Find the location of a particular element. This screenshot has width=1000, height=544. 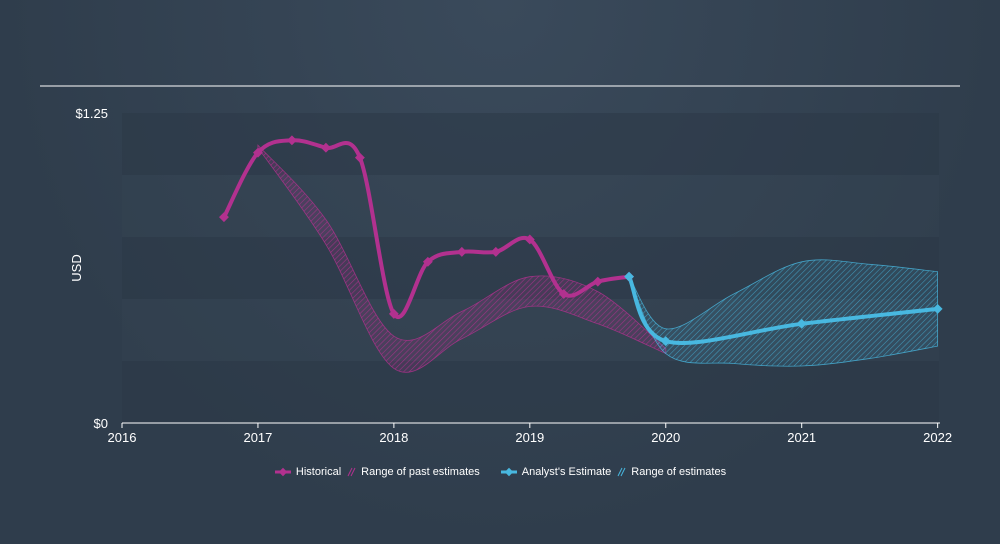

legend-historical-label: Historical is located at coordinates (318, 472).